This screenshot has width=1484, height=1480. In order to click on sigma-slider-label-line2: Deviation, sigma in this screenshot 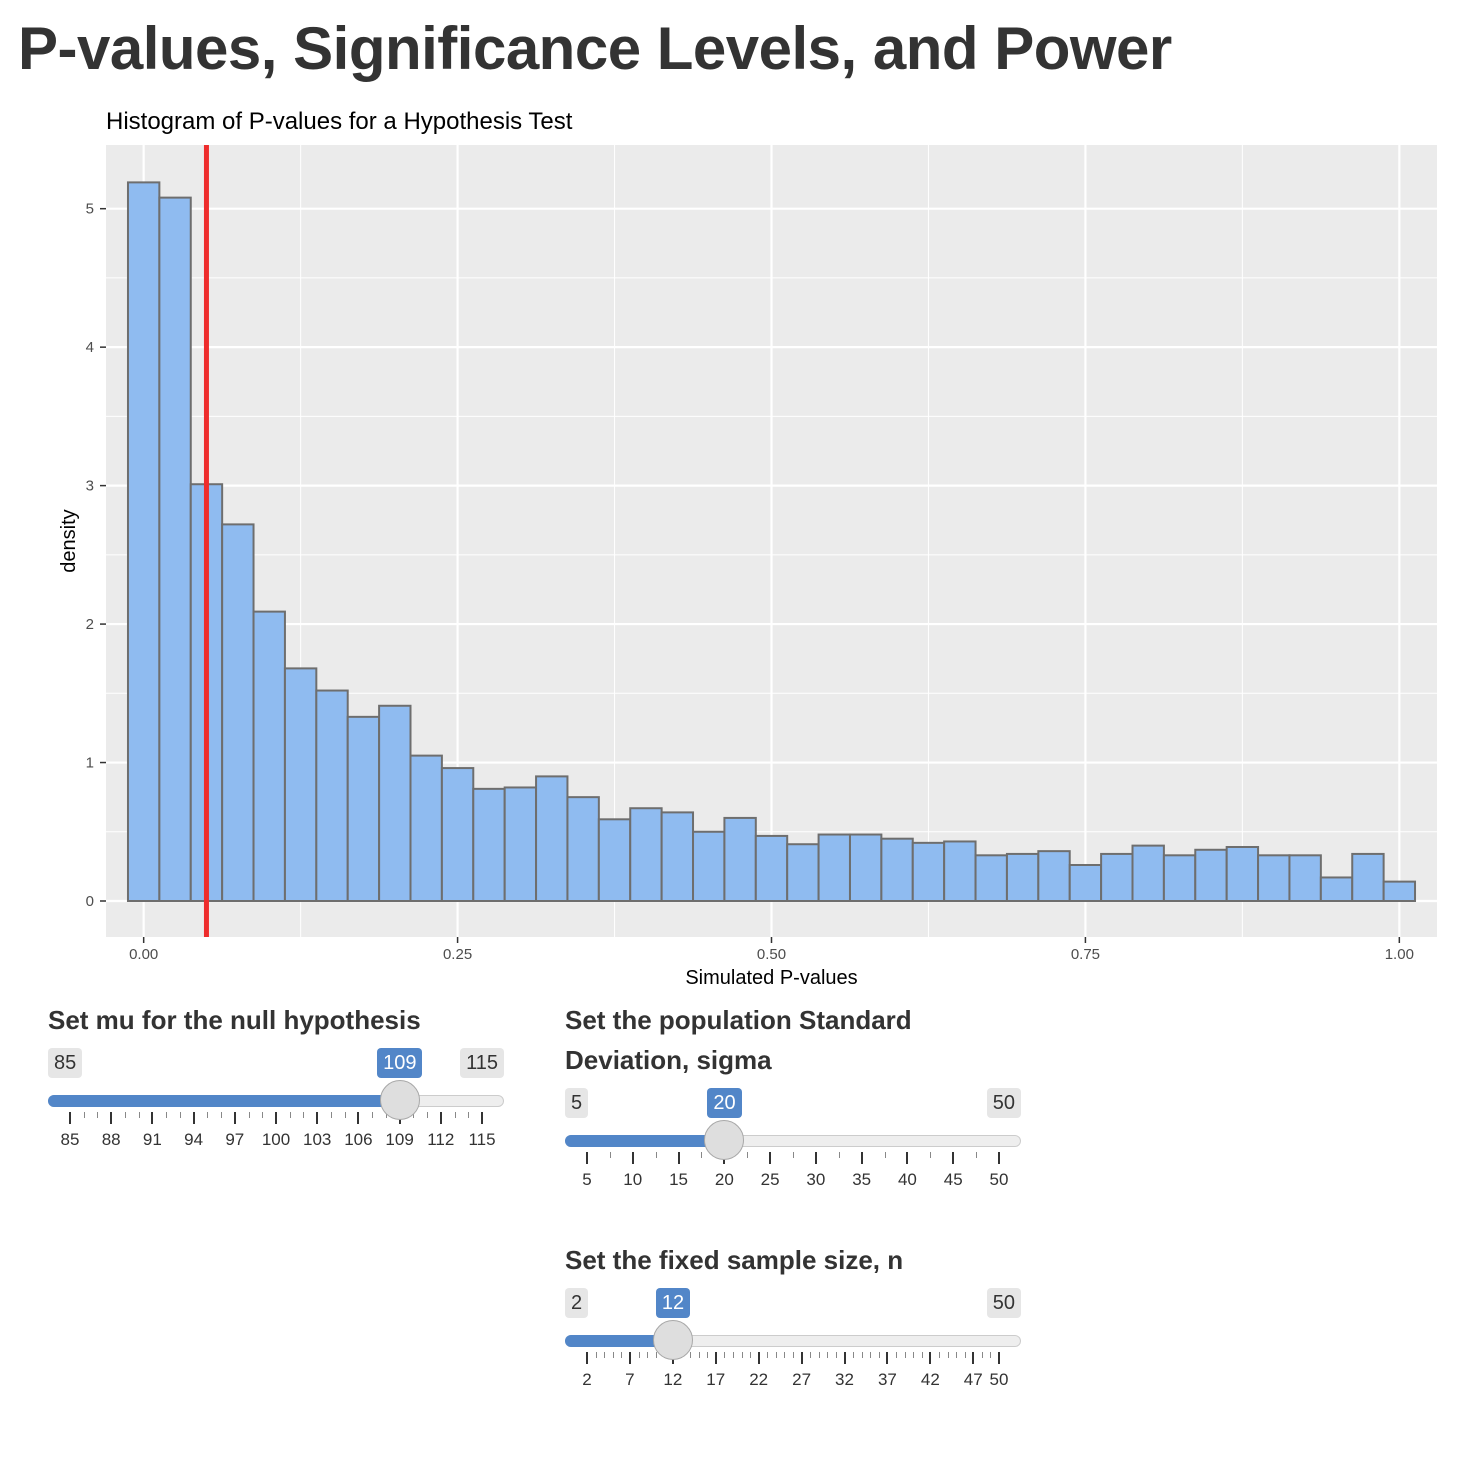, I will do `click(668, 1060)`.